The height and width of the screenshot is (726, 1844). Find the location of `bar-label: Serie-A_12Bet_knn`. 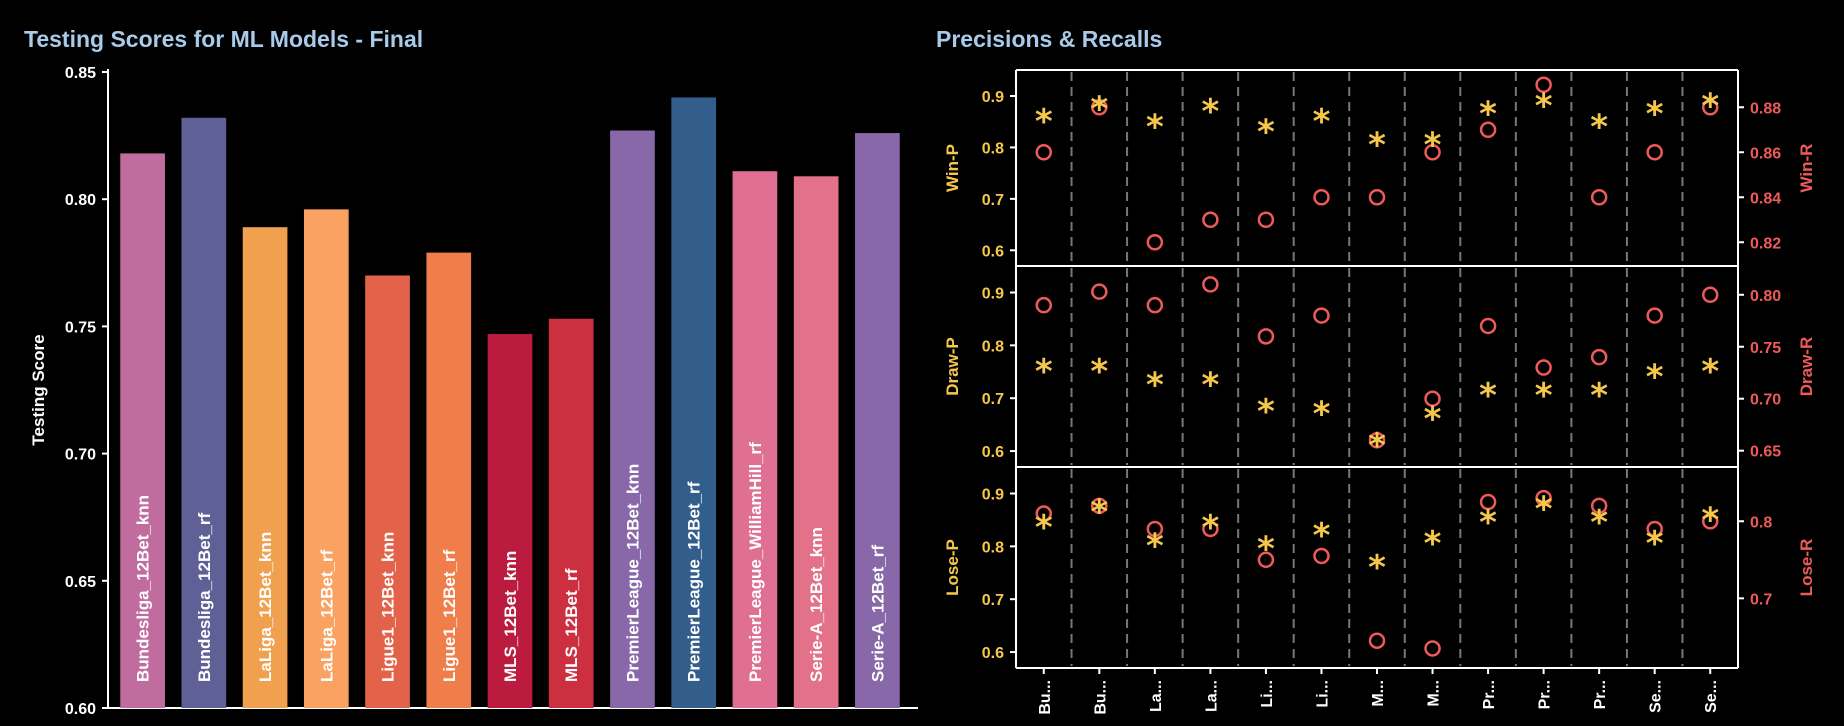

bar-label: Serie-A_12Bet_knn is located at coordinates (816, 604).